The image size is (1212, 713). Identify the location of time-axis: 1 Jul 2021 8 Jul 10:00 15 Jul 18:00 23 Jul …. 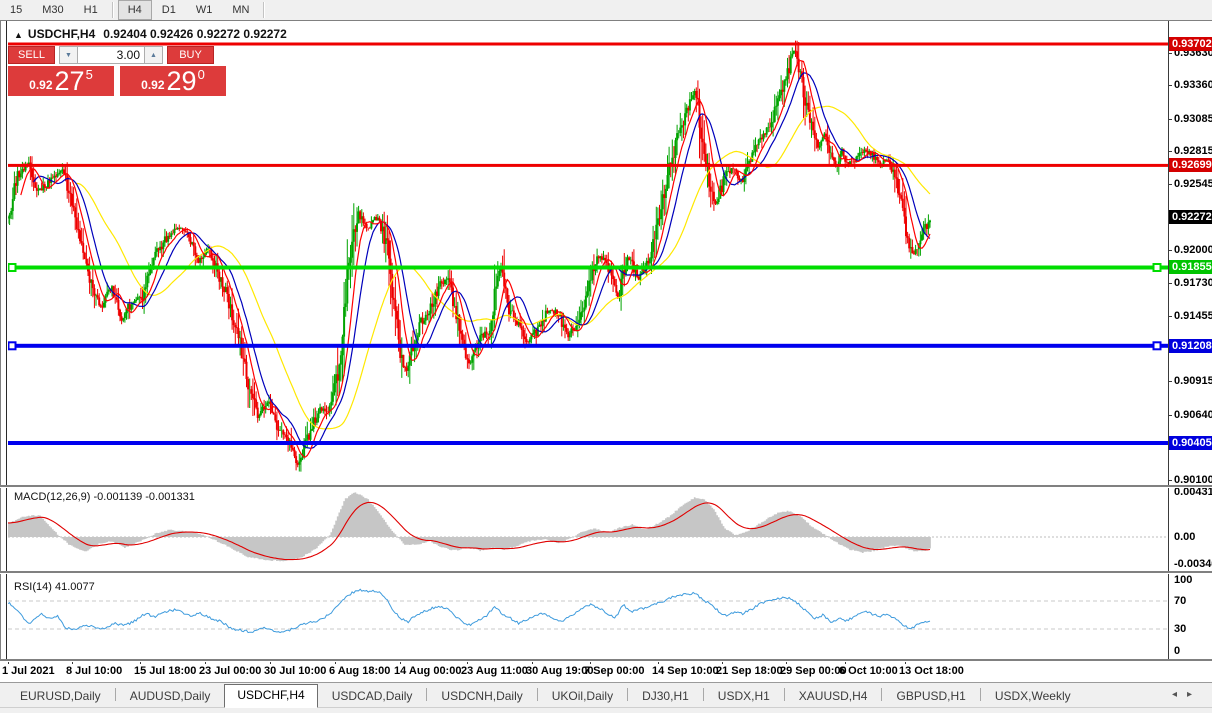
(606, 671).